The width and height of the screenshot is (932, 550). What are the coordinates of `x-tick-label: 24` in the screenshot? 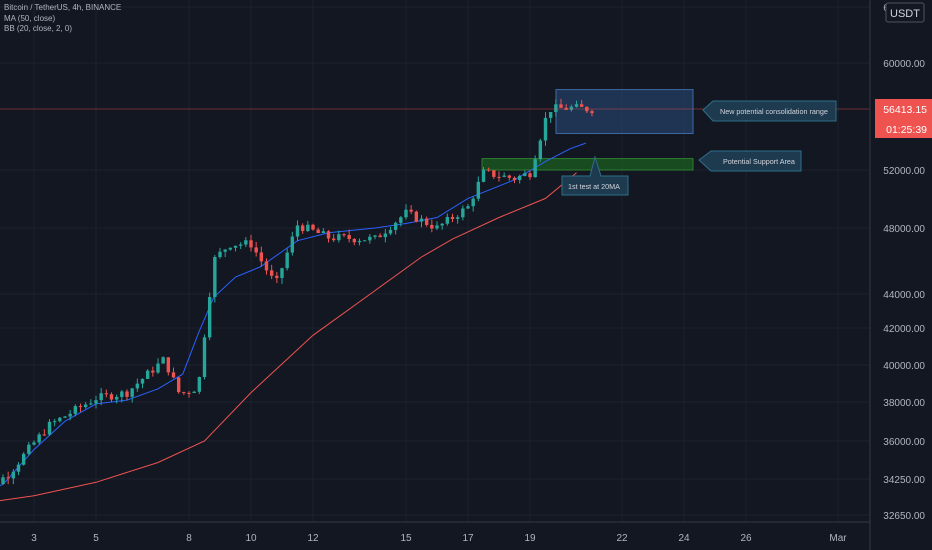 It's located at (684, 538).